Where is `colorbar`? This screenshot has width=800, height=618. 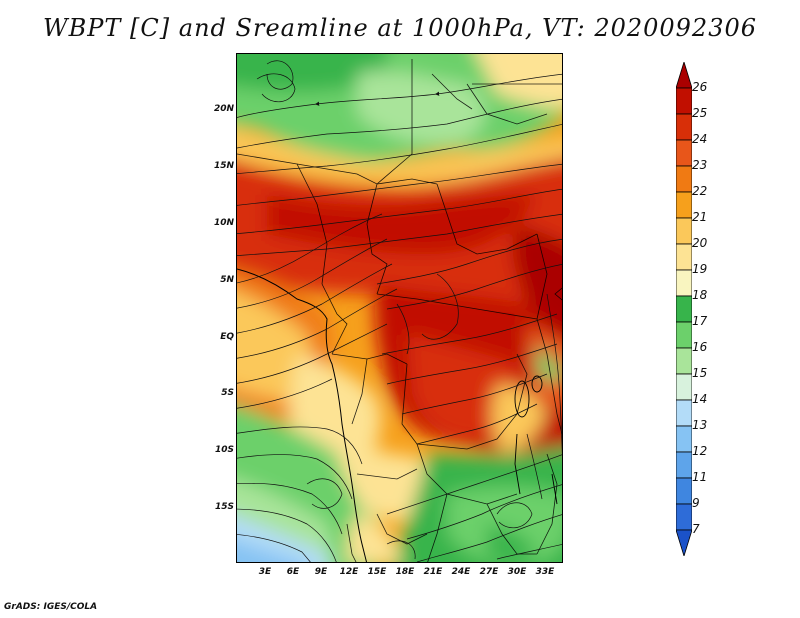 colorbar is located at coordinates (684, 309).